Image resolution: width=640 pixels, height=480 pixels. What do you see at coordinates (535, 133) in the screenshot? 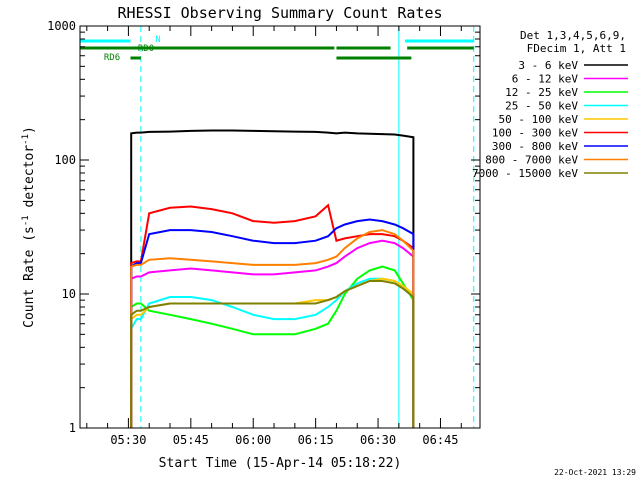
I see `legend-label: 100 - 300 keV` at bounding box center [535, 133].